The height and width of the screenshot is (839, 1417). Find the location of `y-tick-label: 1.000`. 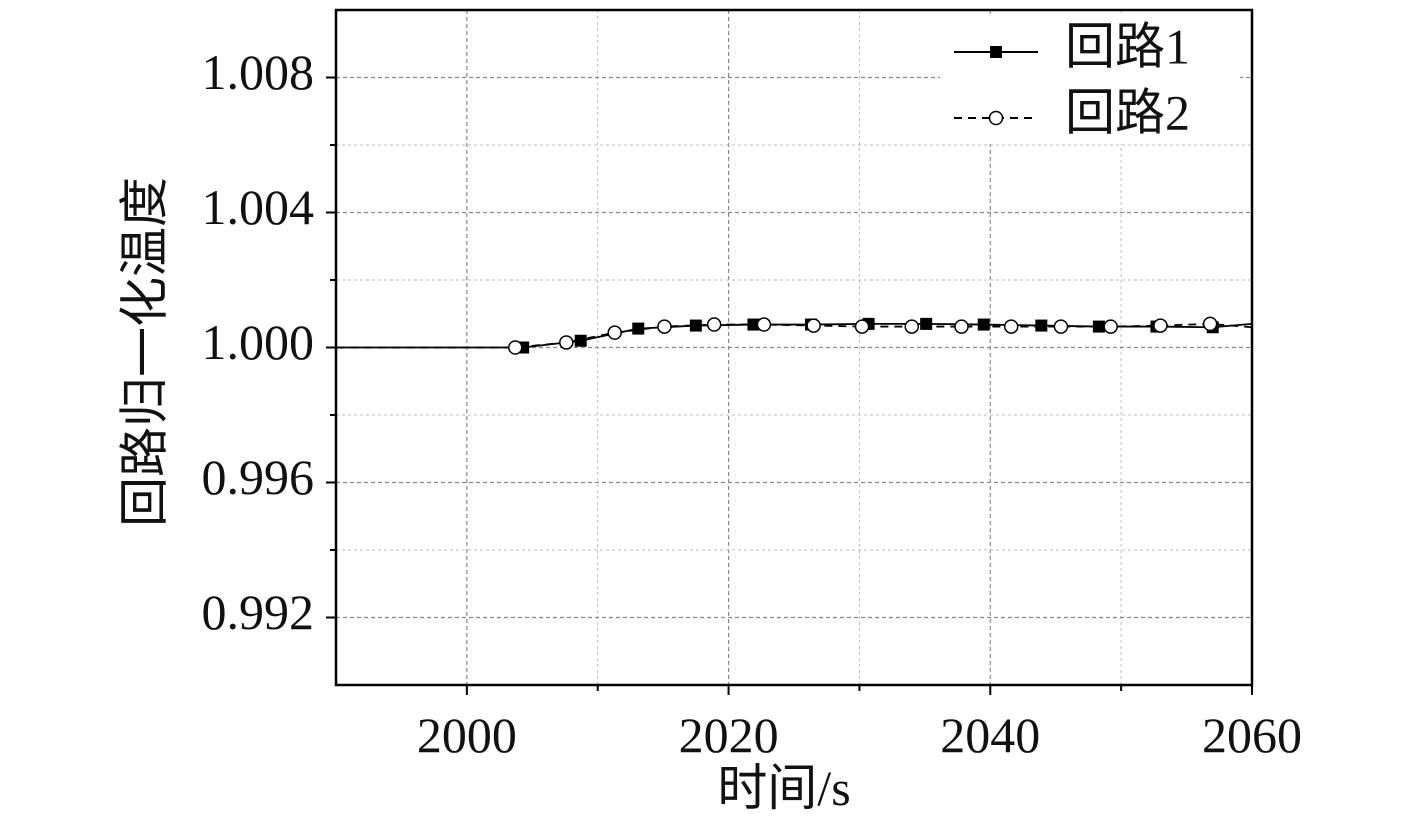

y-tick-label: 1.000 is located at coordinates (258, 342).